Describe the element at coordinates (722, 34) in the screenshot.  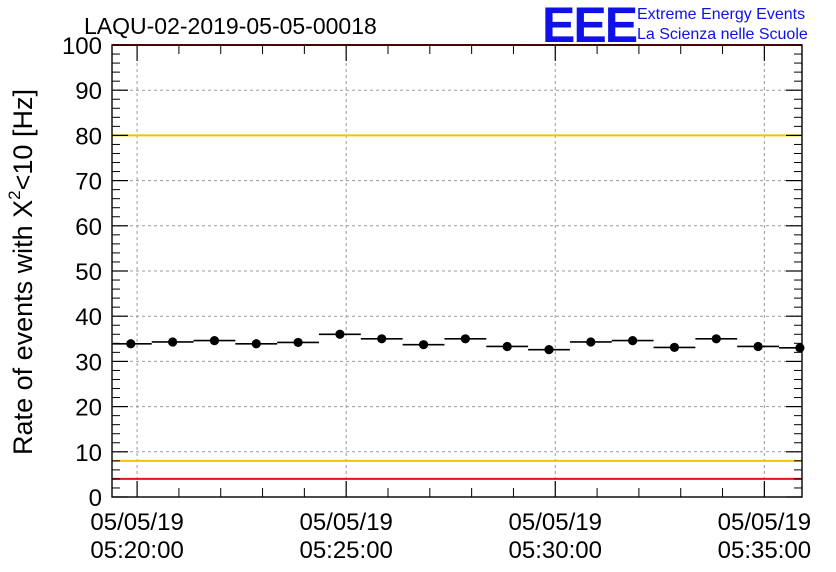
I see `eee-logo-line2: La Scienza nelle Scuole` at that location.